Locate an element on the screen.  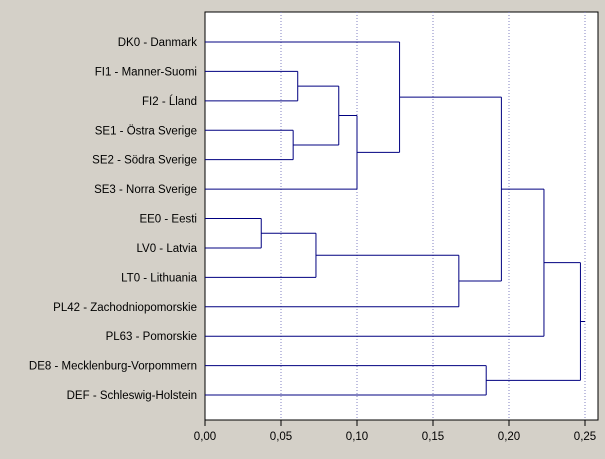
x-tick-label: 0,20 is located at coordinates (509, 437).